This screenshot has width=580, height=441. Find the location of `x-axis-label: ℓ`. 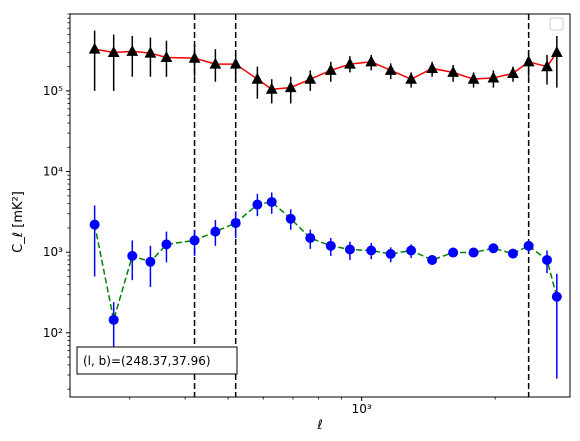

x-axis-label: ℓ is located at coordinates (319, 425).